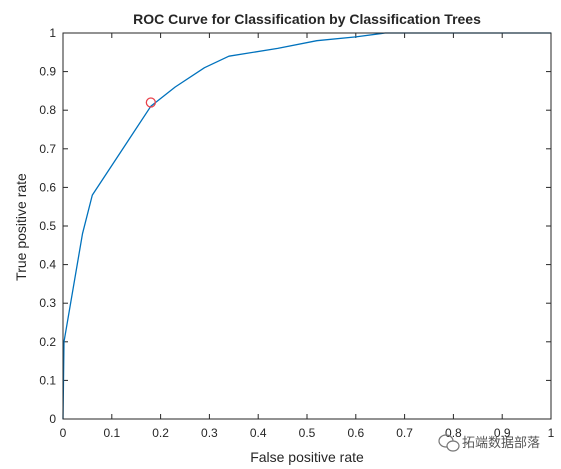  I want to click on x-tick-label: 0.1, so click(111, 433).